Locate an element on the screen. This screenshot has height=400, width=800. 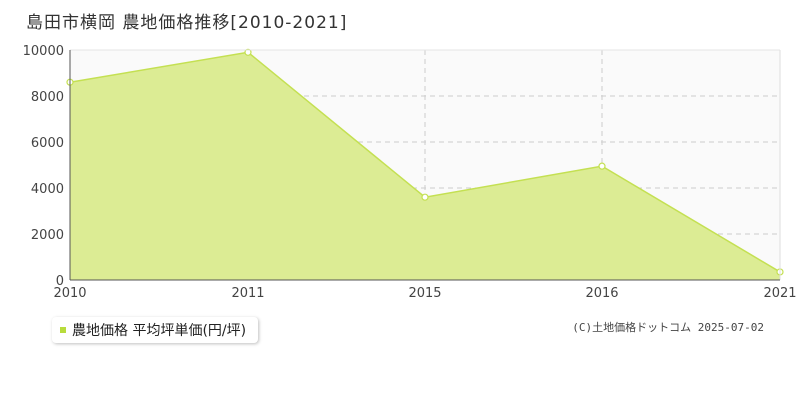
legend-marker is located at coordinates (63, 330).